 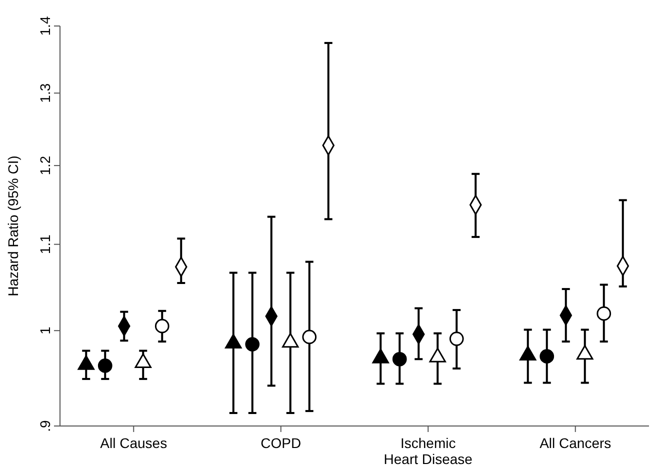 What do you see at coordinates (13, 226) in the screenshot?
I see `y-axis-title: Hazard Ratio (95% CI)` at bounding box center [13, 226].